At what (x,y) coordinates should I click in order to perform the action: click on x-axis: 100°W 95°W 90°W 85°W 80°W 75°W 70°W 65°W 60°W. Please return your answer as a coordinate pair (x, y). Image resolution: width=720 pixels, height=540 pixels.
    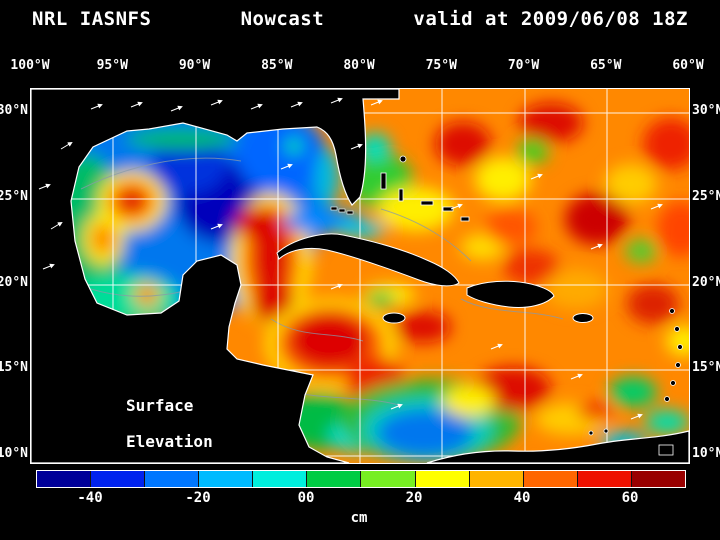
    Looking at the image, I should click on (356, 66).